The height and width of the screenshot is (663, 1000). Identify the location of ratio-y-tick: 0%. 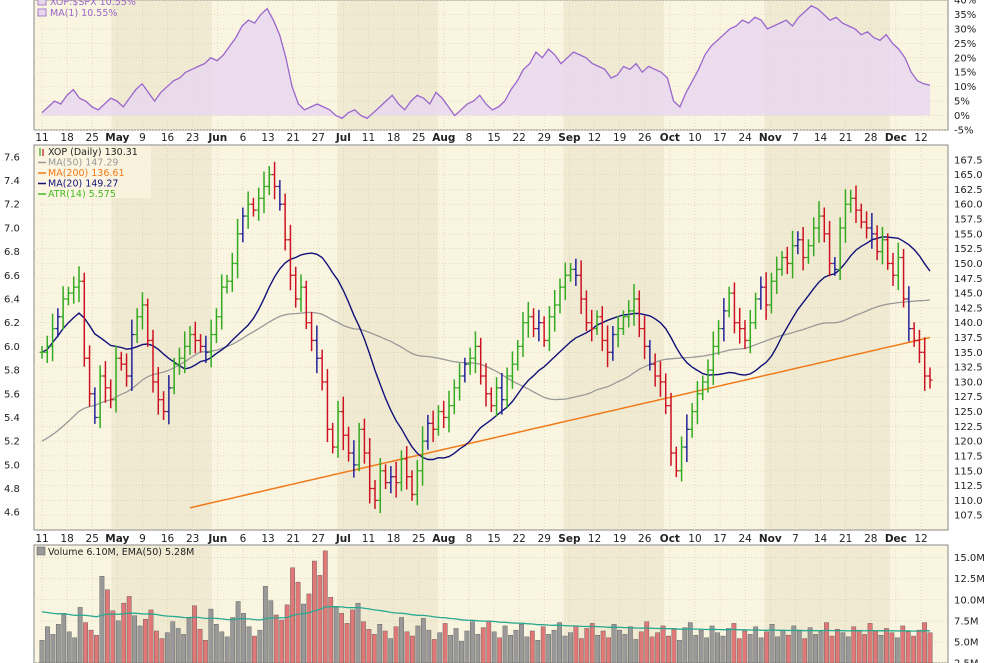
(962, 116).